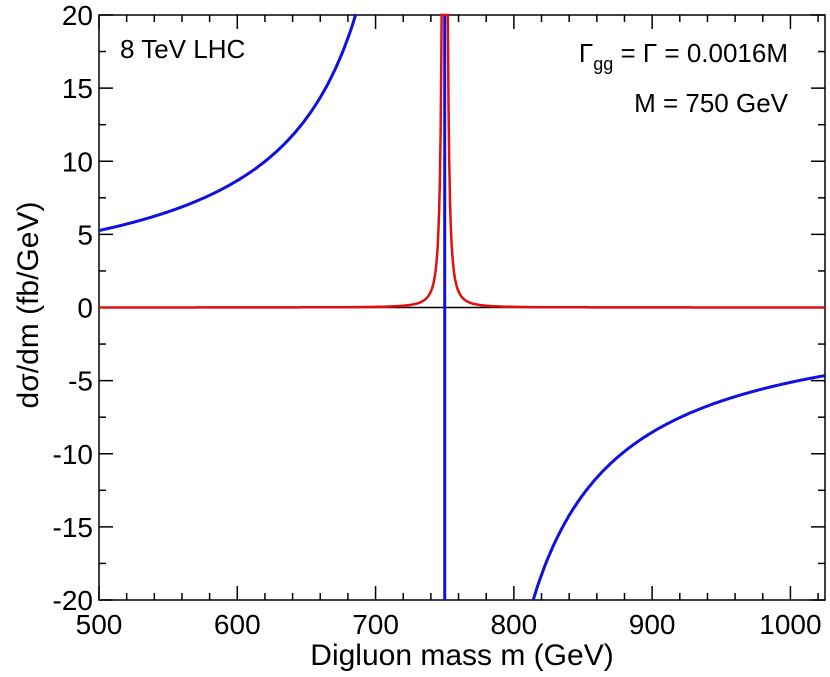 The width and height of the screenshot is (830, 677). Describe the element at coordinates (77, 15) in the screenshot. I see `y-tick-label: 20` at that location.